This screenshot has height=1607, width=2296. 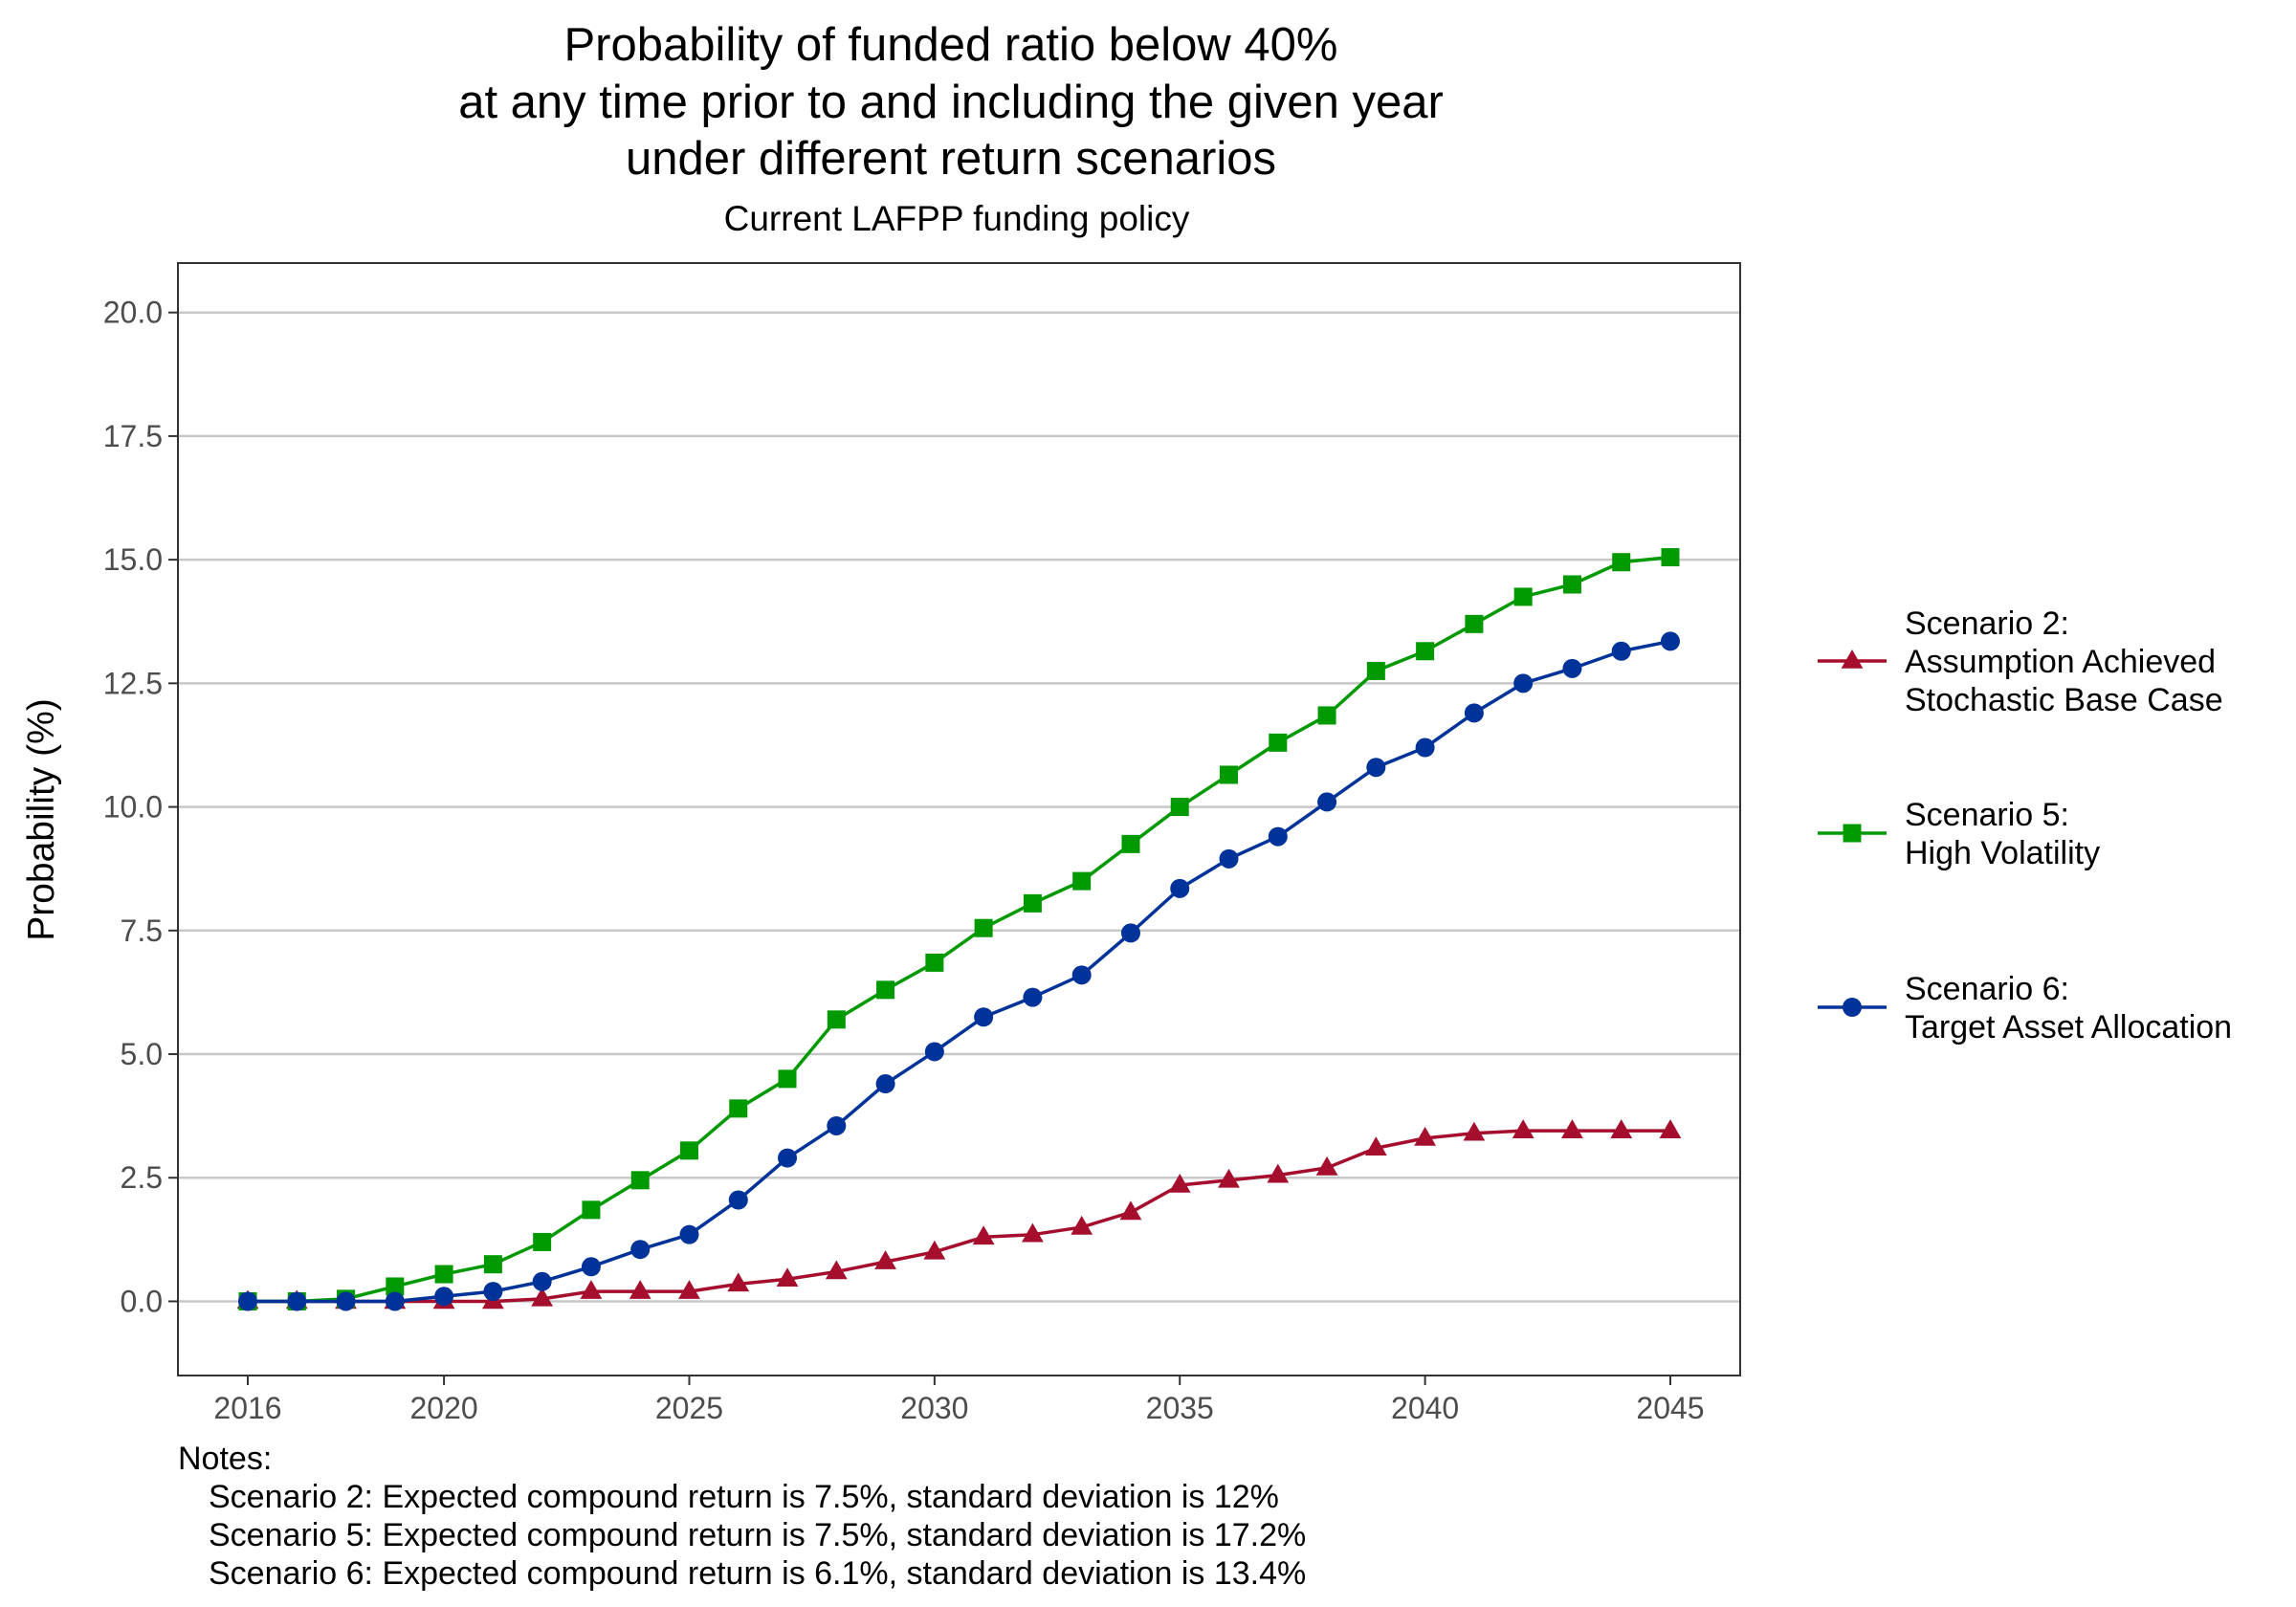 What do you see at coordinates (1853, 833) in the screenshot?
I see `legend-key-marker` at bounding box center [1853, 833].